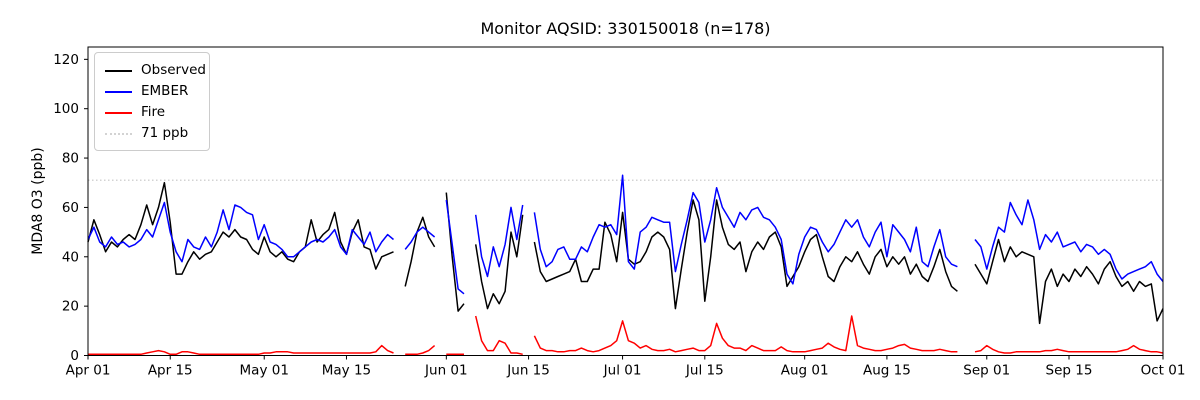 This screenshot has height=400, width=1200. Describe the element at coordinates (622, 371) in the screenshot. I see `x-tick-label: Jul 01` at that location.